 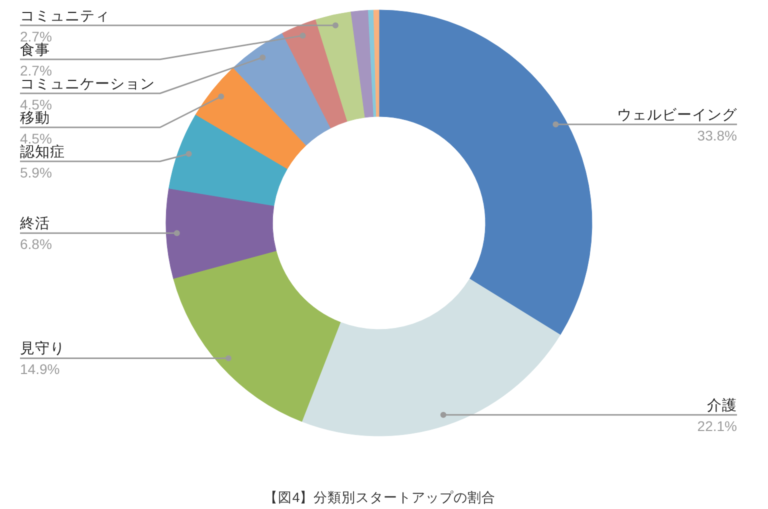 What do you see at coordinates (380, 497) in the screenshot?
I see `title: 【図4】分類別スタートアップの割合` at bounding box center [380, 497].